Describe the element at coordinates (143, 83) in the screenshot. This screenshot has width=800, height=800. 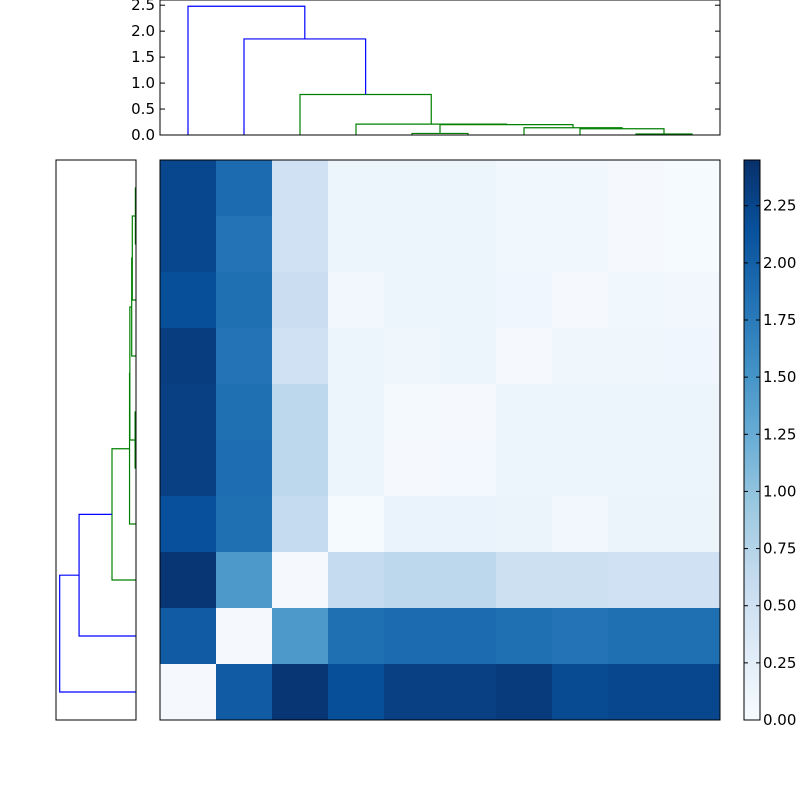
I see `top-dendrogram-tick-label: 1.0` at that location.